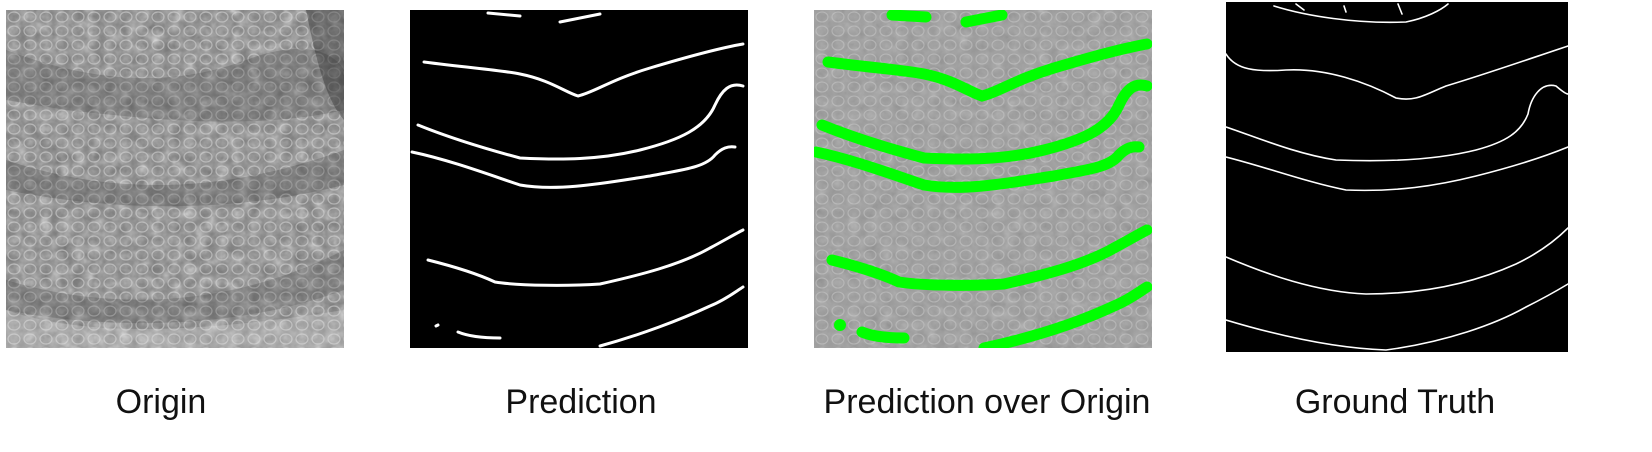  Describe the element at coordinates (987, 402) in the screenshot. I see `caption-prediction-over-origin: Prediction over Origin` at that location.